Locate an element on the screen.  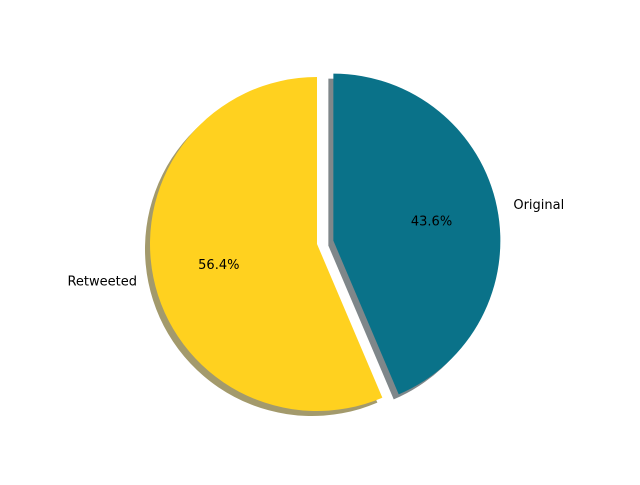
slice-label-retweeted: Retweeted is located at coordinates (102, 282).